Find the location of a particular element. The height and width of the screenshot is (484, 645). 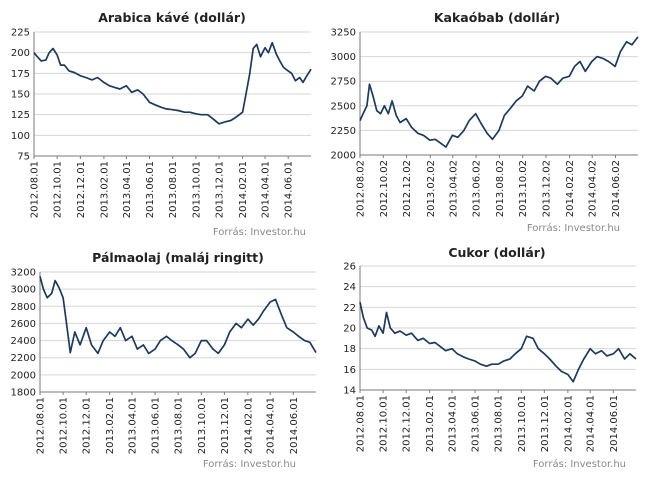

x-tick-label: 2014.02.02 is located at coordinates (570, 188).